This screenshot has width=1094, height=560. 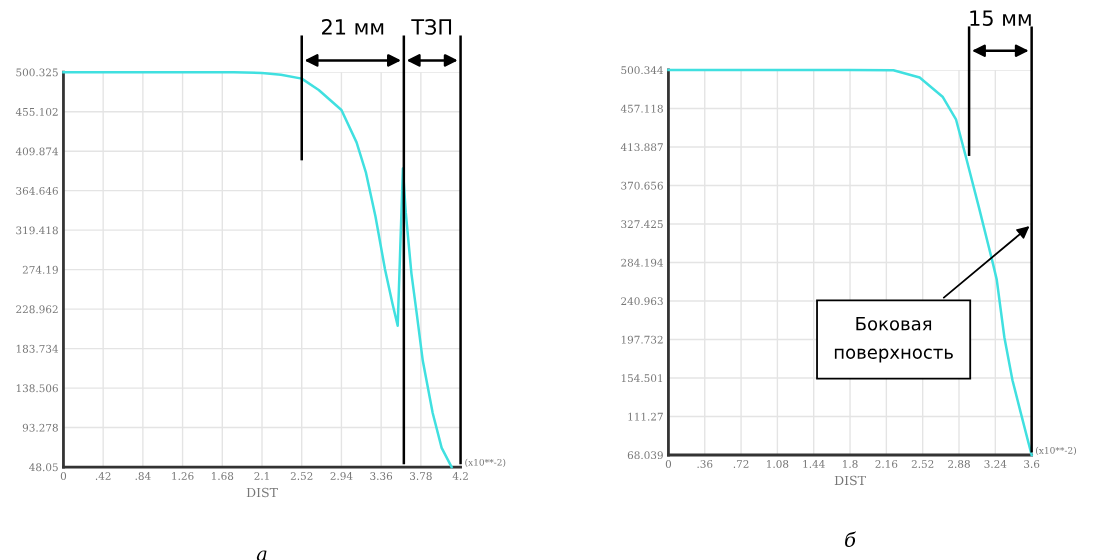 What do you see at coordinates (642, 224) in the screenshot?
I see `y-tick-label: 327.425` at bounding box center [642, 224].